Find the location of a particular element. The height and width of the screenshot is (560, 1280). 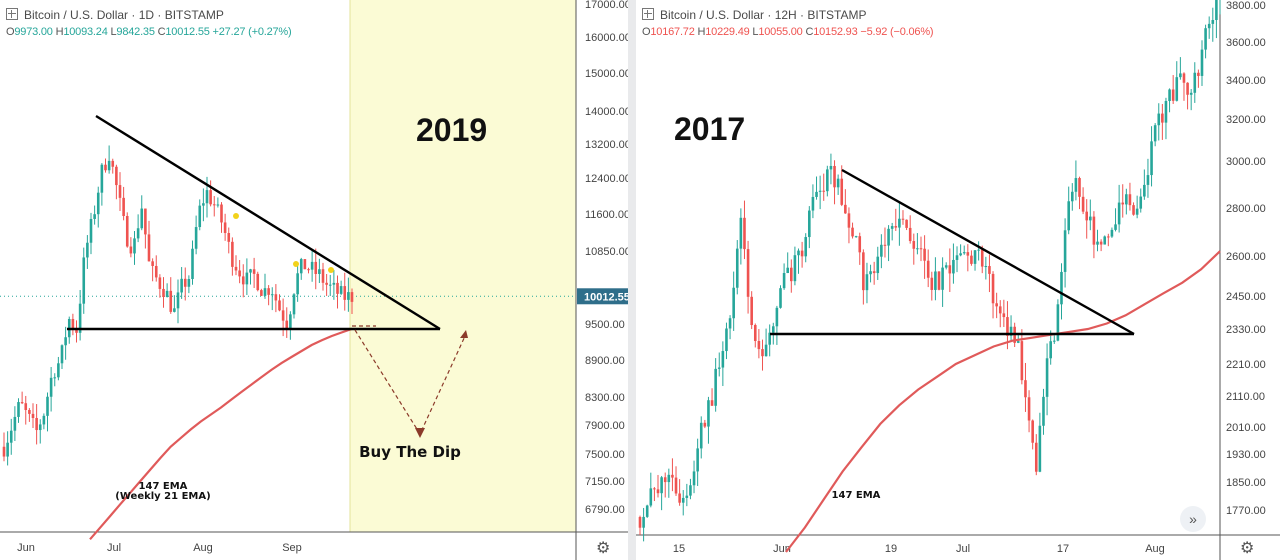

open-value-left: 9973.00 is located at coordinates (33, 32).